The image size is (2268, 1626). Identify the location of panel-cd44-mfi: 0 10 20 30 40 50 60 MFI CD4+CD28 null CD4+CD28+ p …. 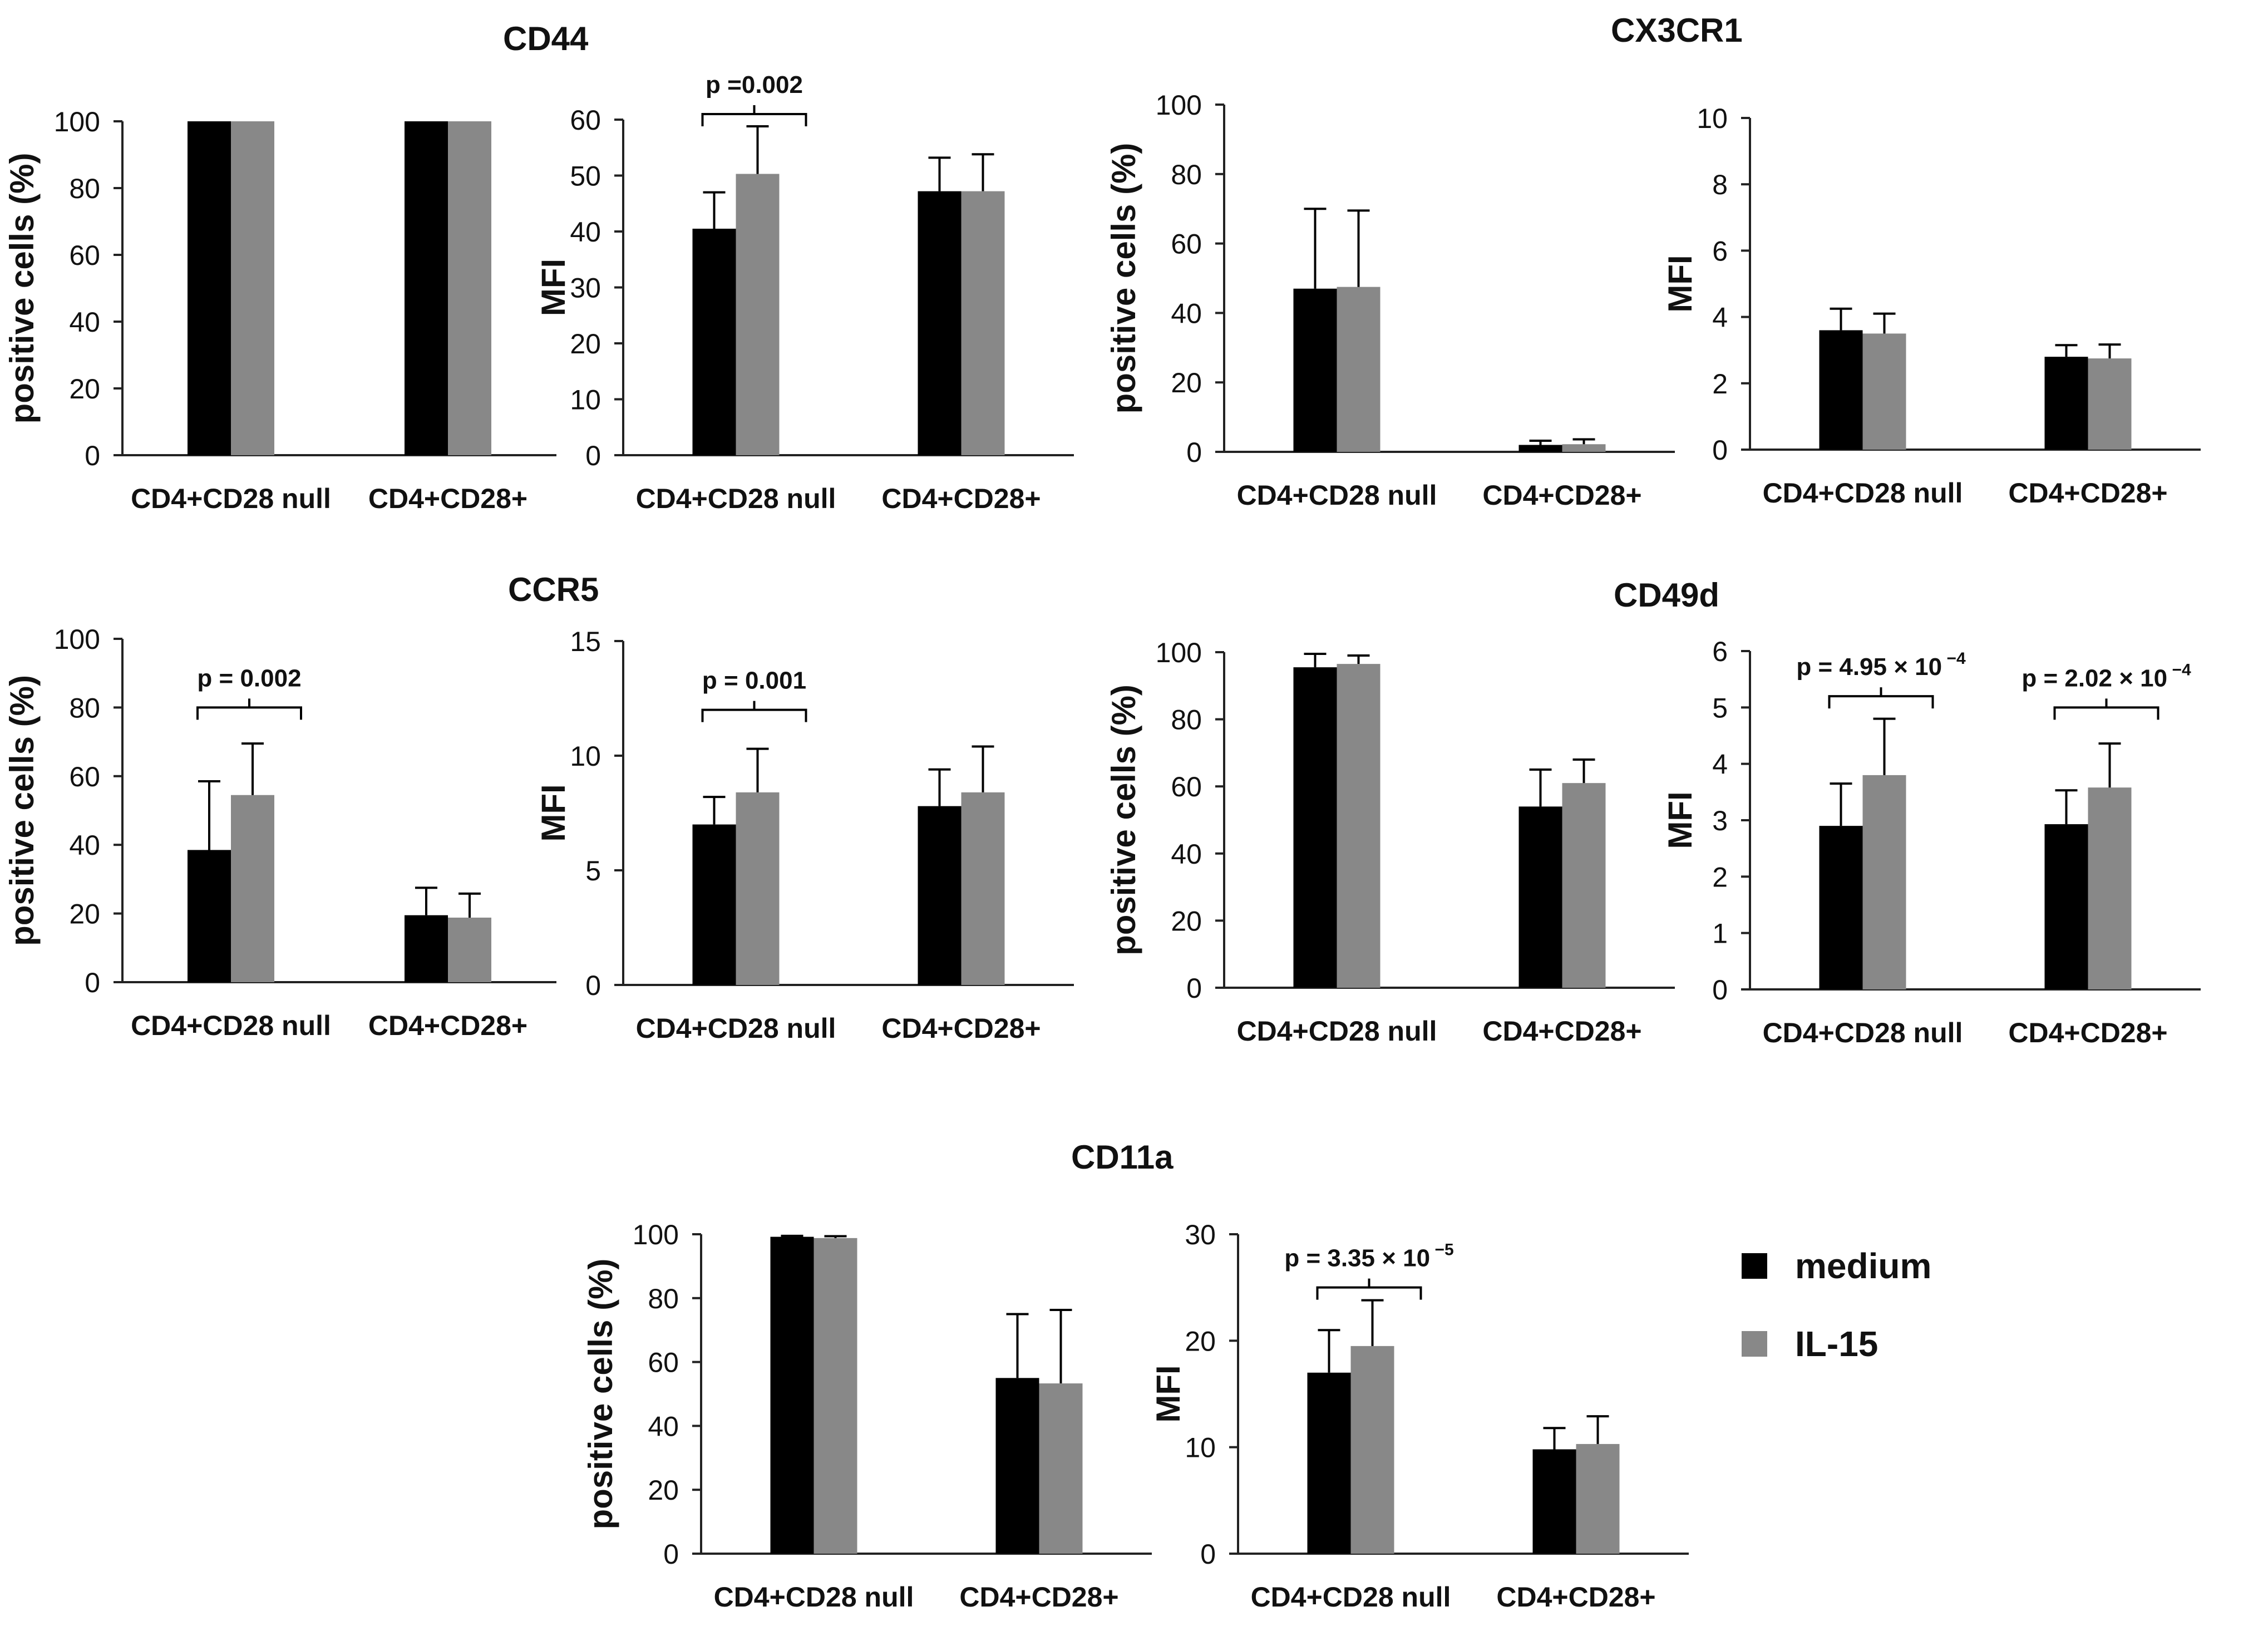
(805, 292).